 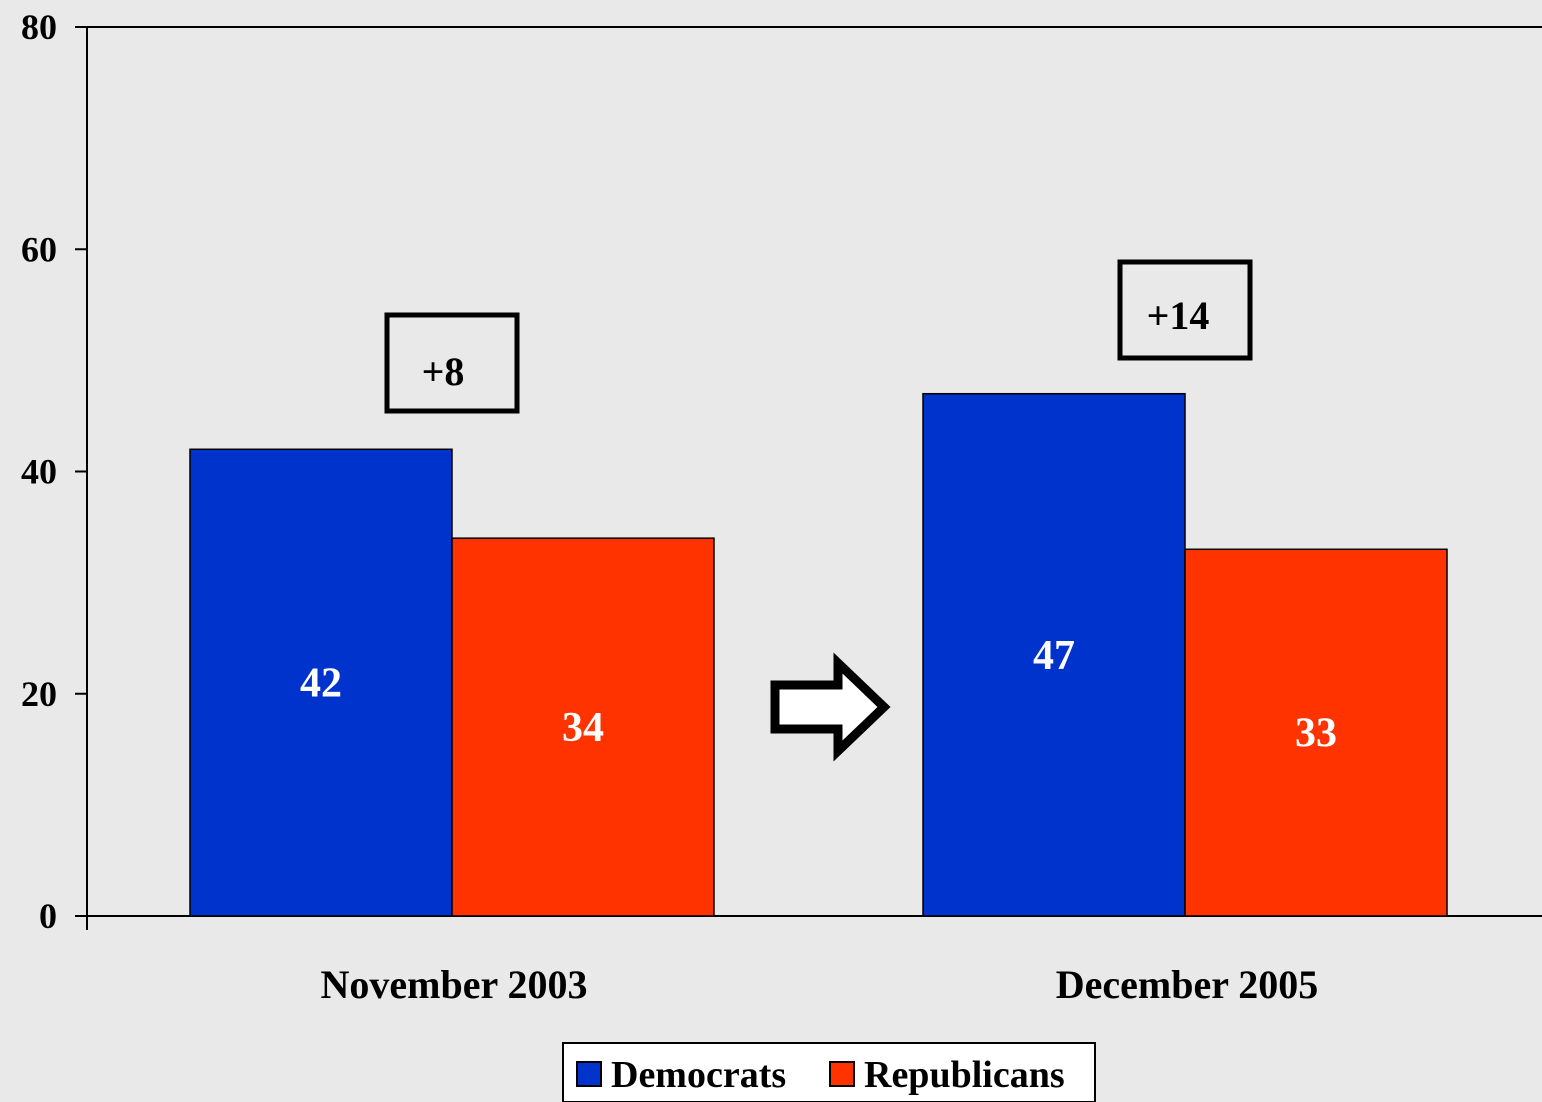 What do you see at coordinates (964, 1075) in the screenshot?
I see `legend-label-republicans: Republicans` at bounding box center [964, 1075].